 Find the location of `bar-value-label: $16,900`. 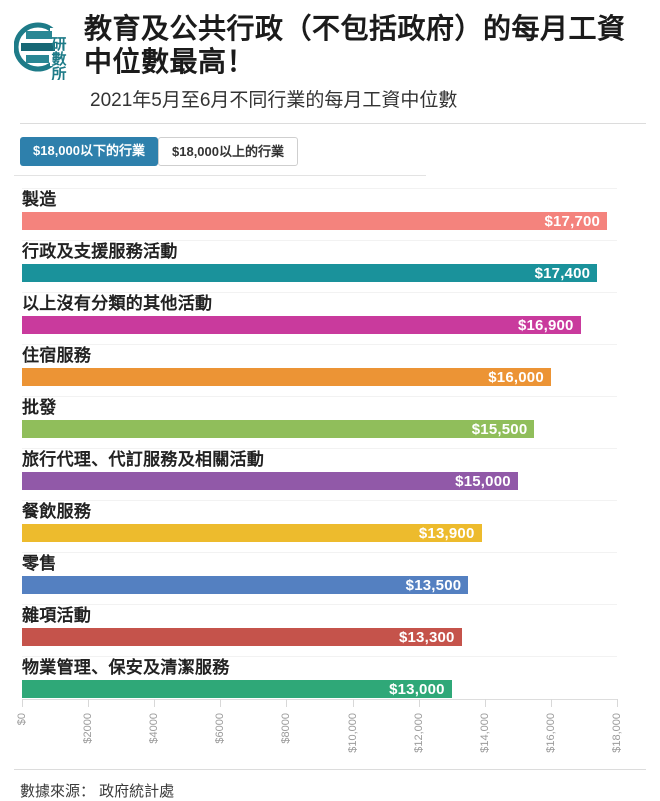

bar-value-label: $16,900 is located at coordinates (545, 325).